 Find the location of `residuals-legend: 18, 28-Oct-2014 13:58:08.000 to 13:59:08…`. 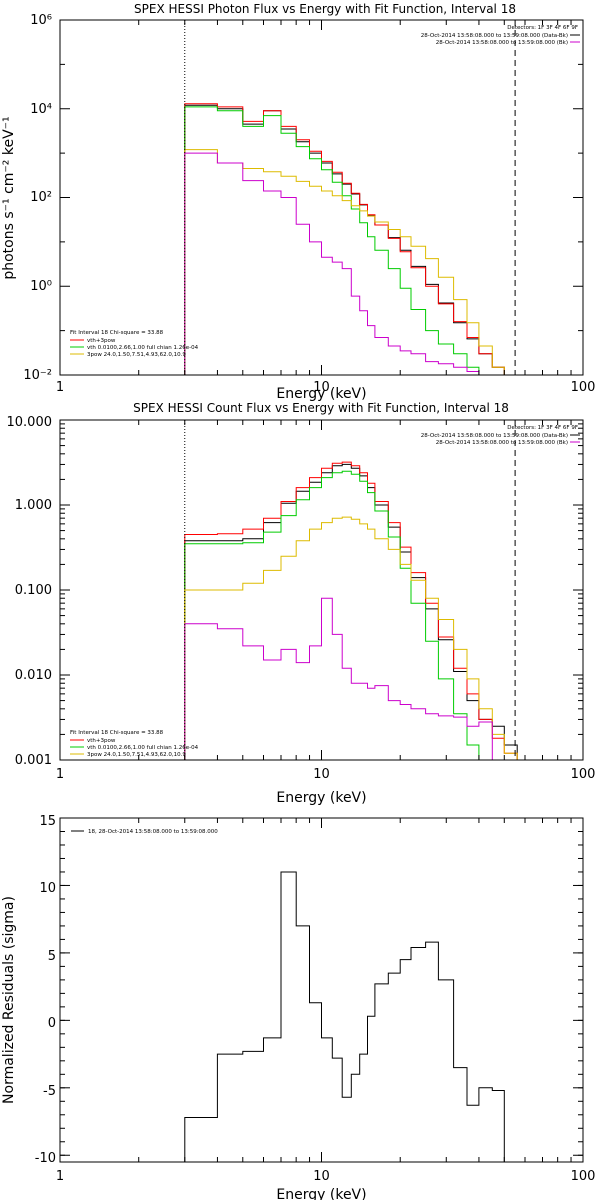

residuals-legend: 18, 28-Oct-2014 13:58:08.000 to 13:59:08… is located at coordinates (144, 832).